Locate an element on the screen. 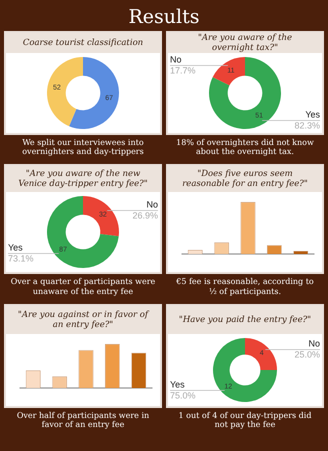 This screenshot has width=328, height=451. text: 1 out of 4 of our day-trippers did not pay the fee is located at coordinates (245, 420).